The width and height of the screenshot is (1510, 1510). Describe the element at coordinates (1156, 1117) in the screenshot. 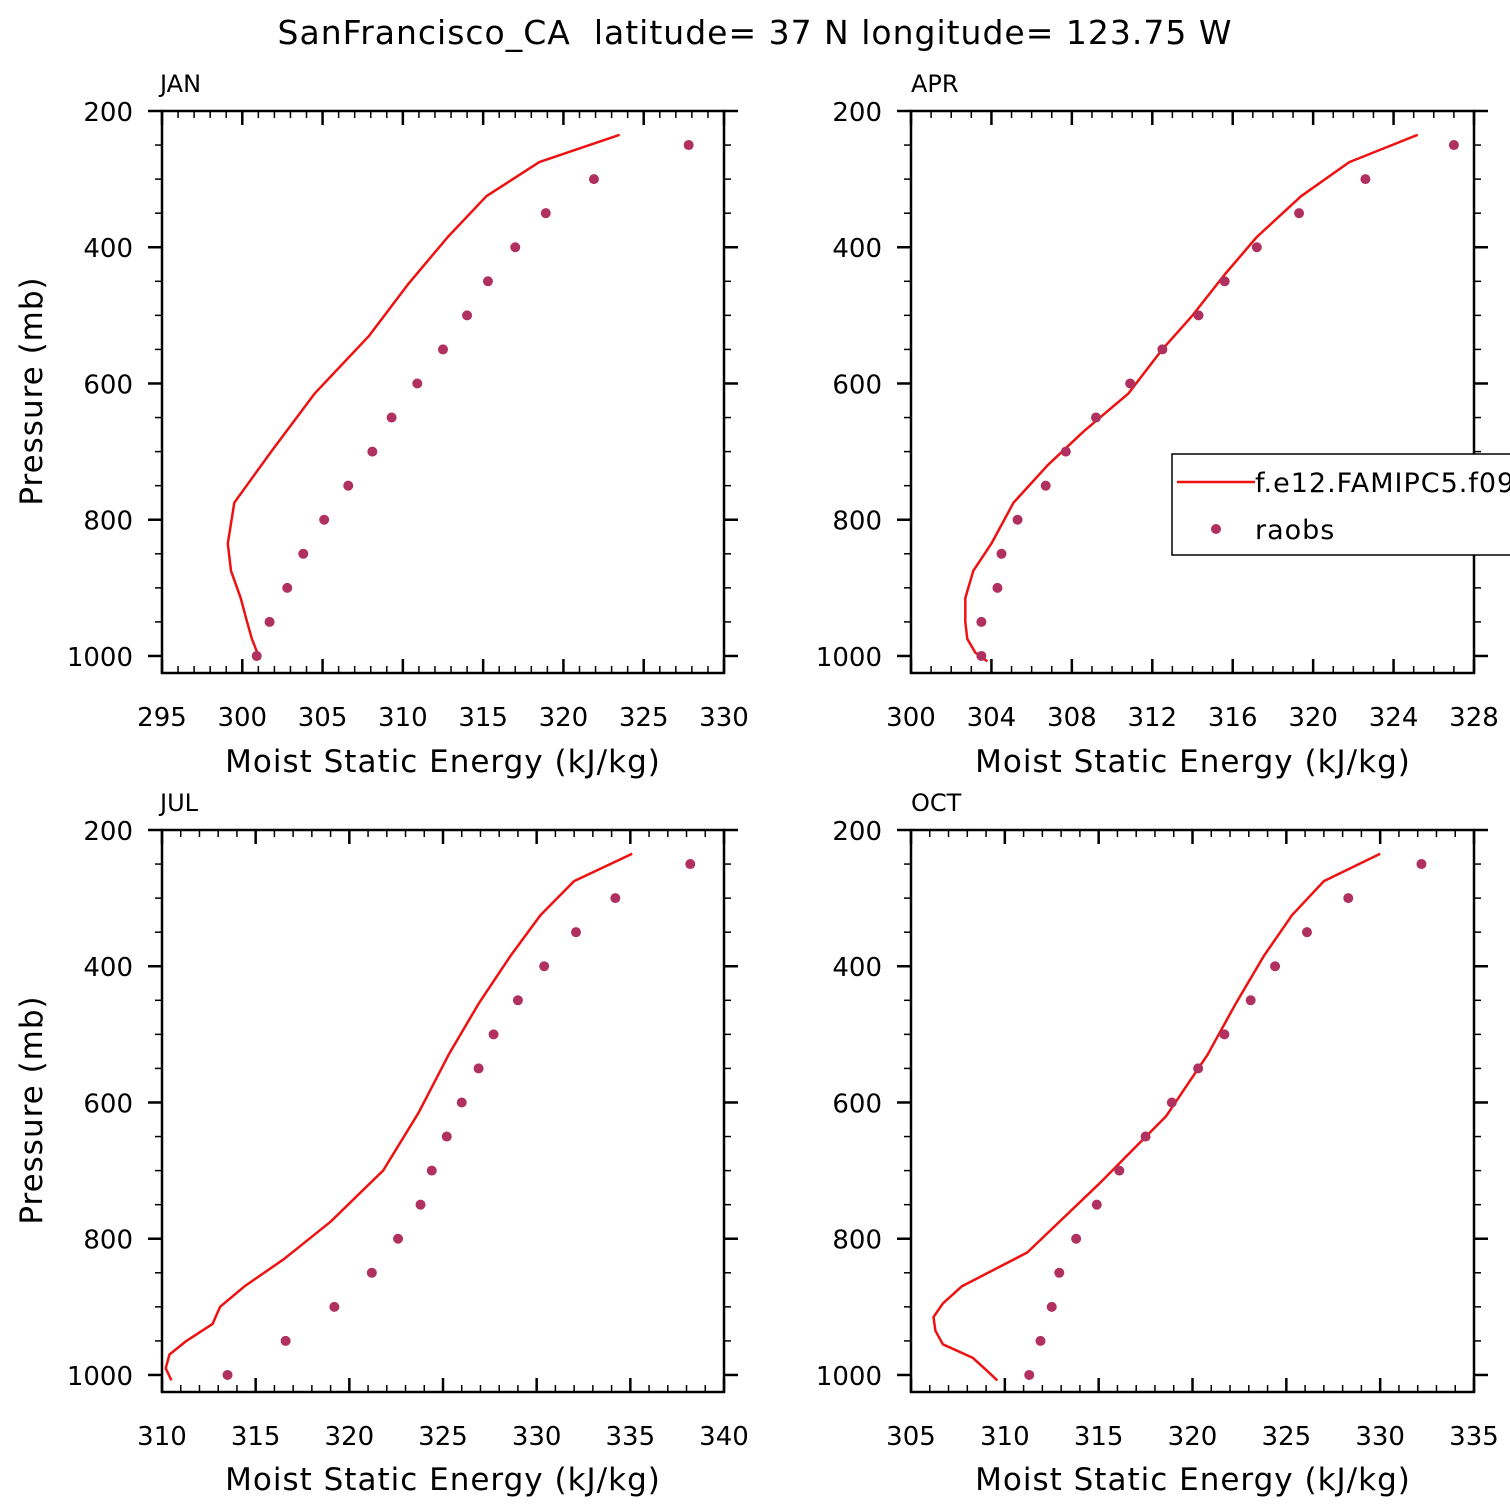

I see `model-line-oct` at that location.